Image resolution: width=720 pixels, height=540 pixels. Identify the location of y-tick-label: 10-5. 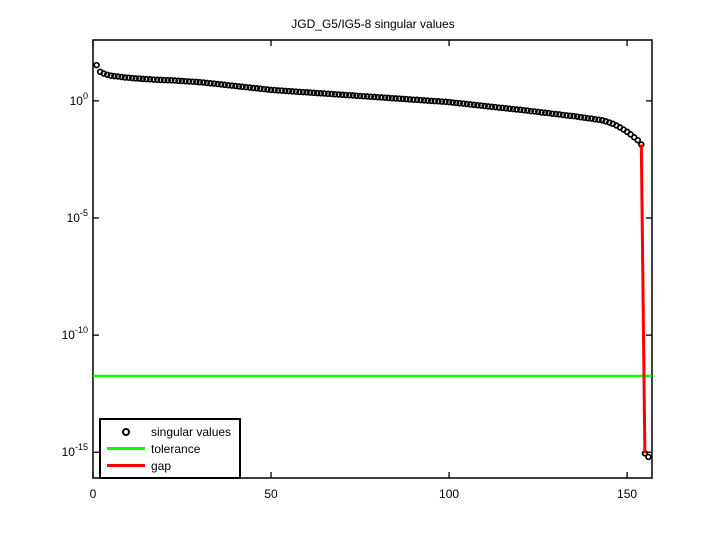
(77, 216).